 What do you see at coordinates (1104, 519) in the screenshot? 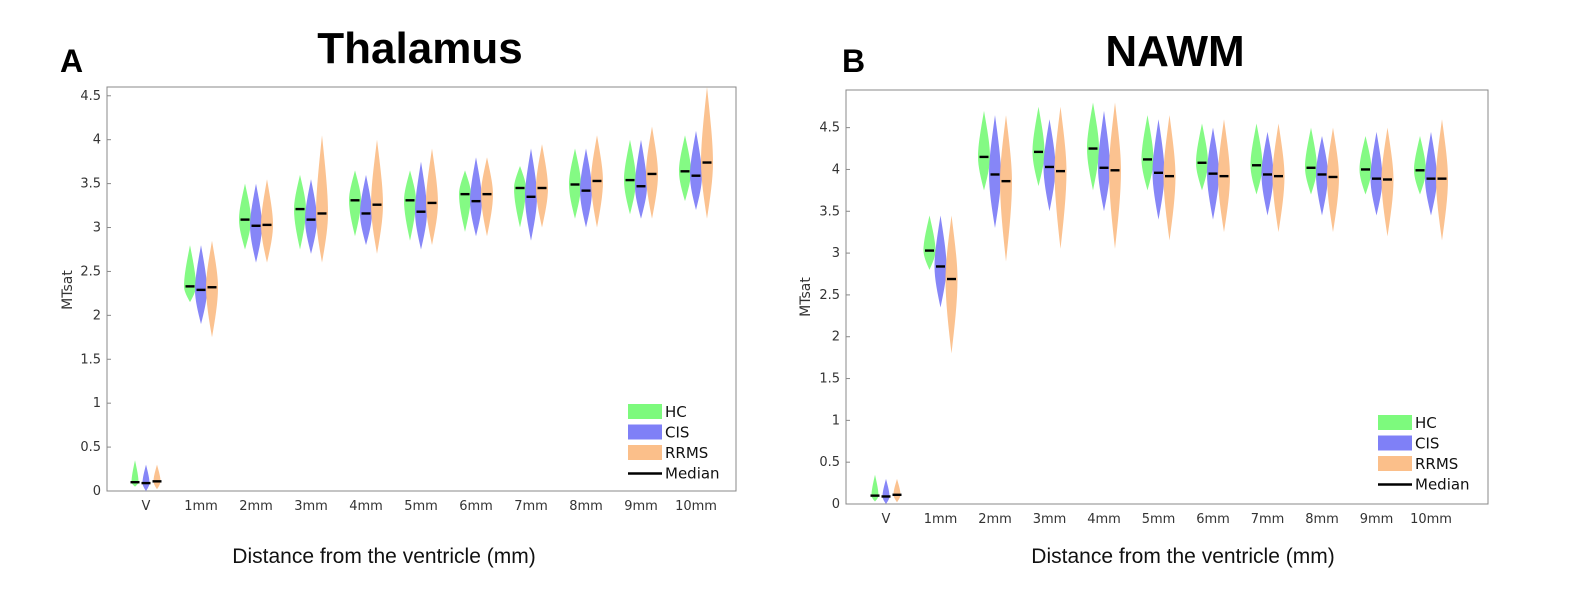
I see `x-tick-label: 4mm` at bounding box center [1104, 519].